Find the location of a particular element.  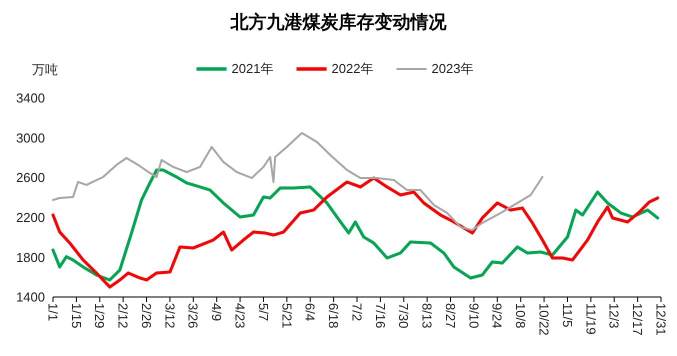

x-tick-label: 2/12 is located at coordinates (123, 315).